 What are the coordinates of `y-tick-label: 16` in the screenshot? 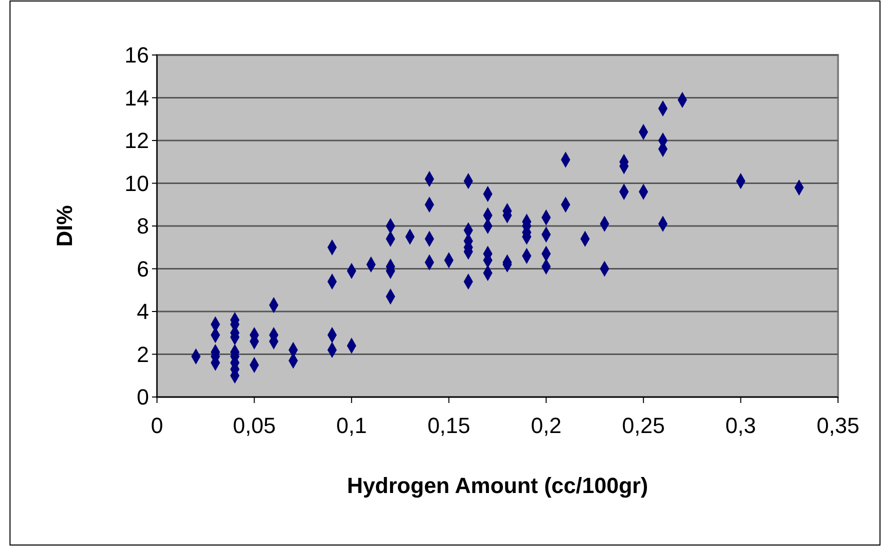 It's located at (136, 55).